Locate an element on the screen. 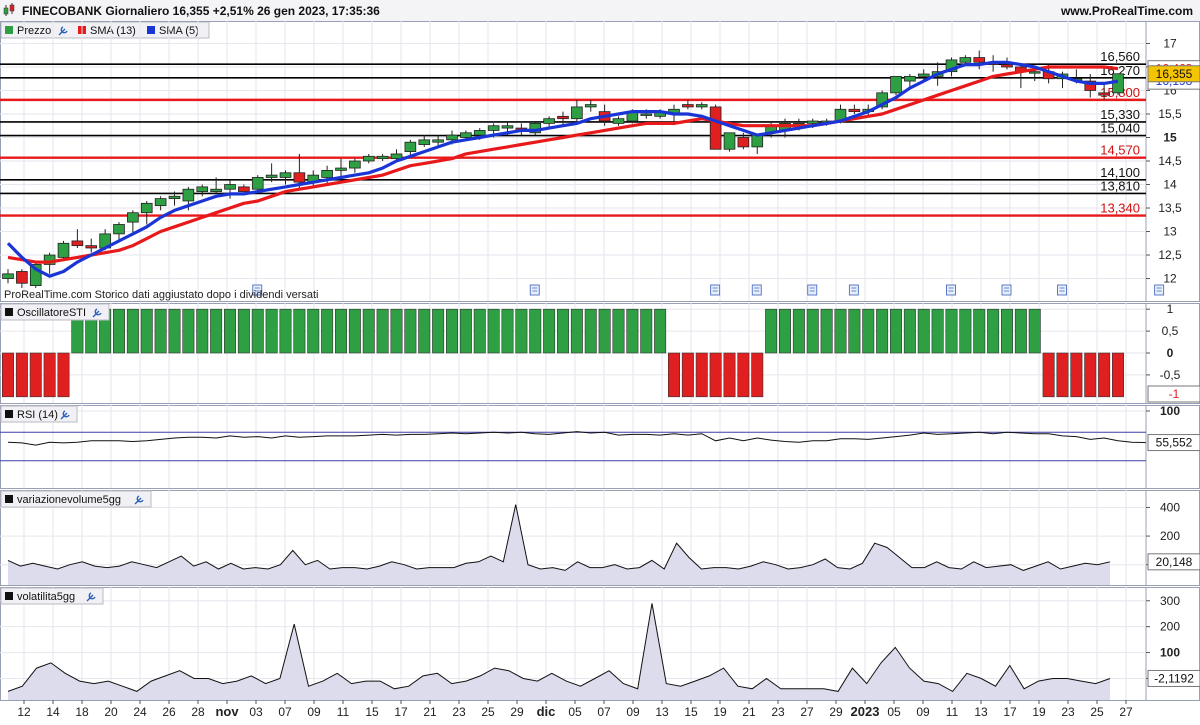 The image size is (1200, 725). price-legend-swatch is located at coordinates (9, 30).